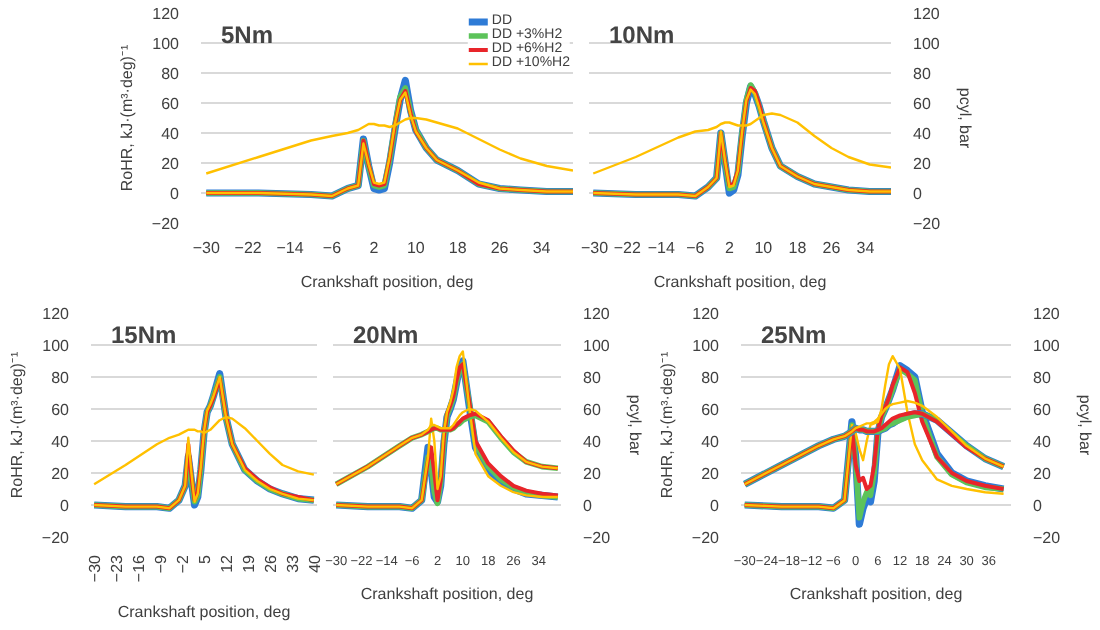 The image size is (1100, 630). What do you see at coordinates (139, 568) in the screenshot?
I see `x-tick-label: −16` at bounding box center [139, 568].